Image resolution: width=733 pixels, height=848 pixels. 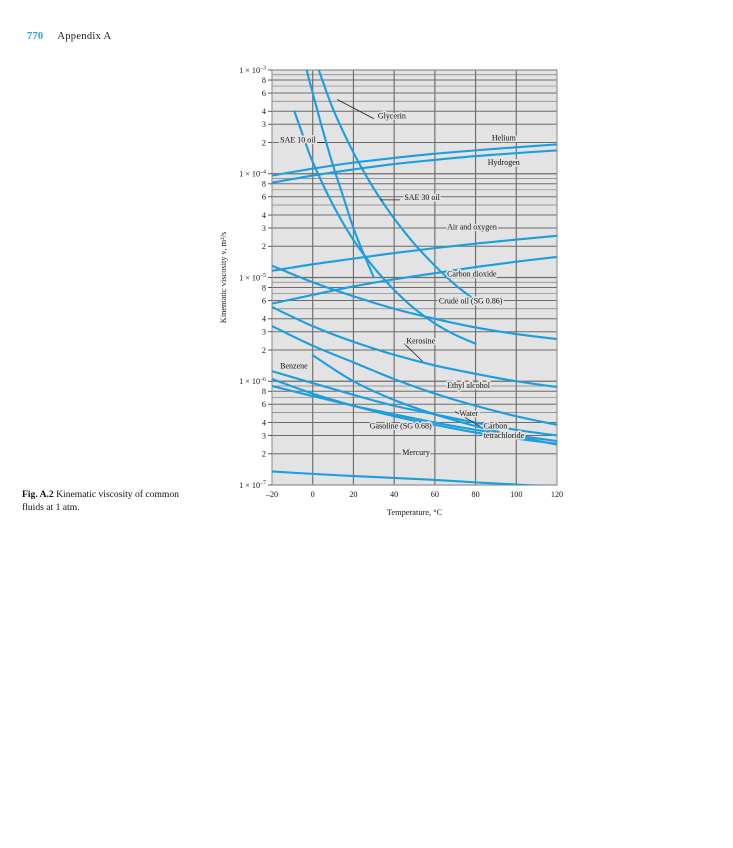 I want to click on svg-text: Ethyl alcohol, so click(x=469, y=385).